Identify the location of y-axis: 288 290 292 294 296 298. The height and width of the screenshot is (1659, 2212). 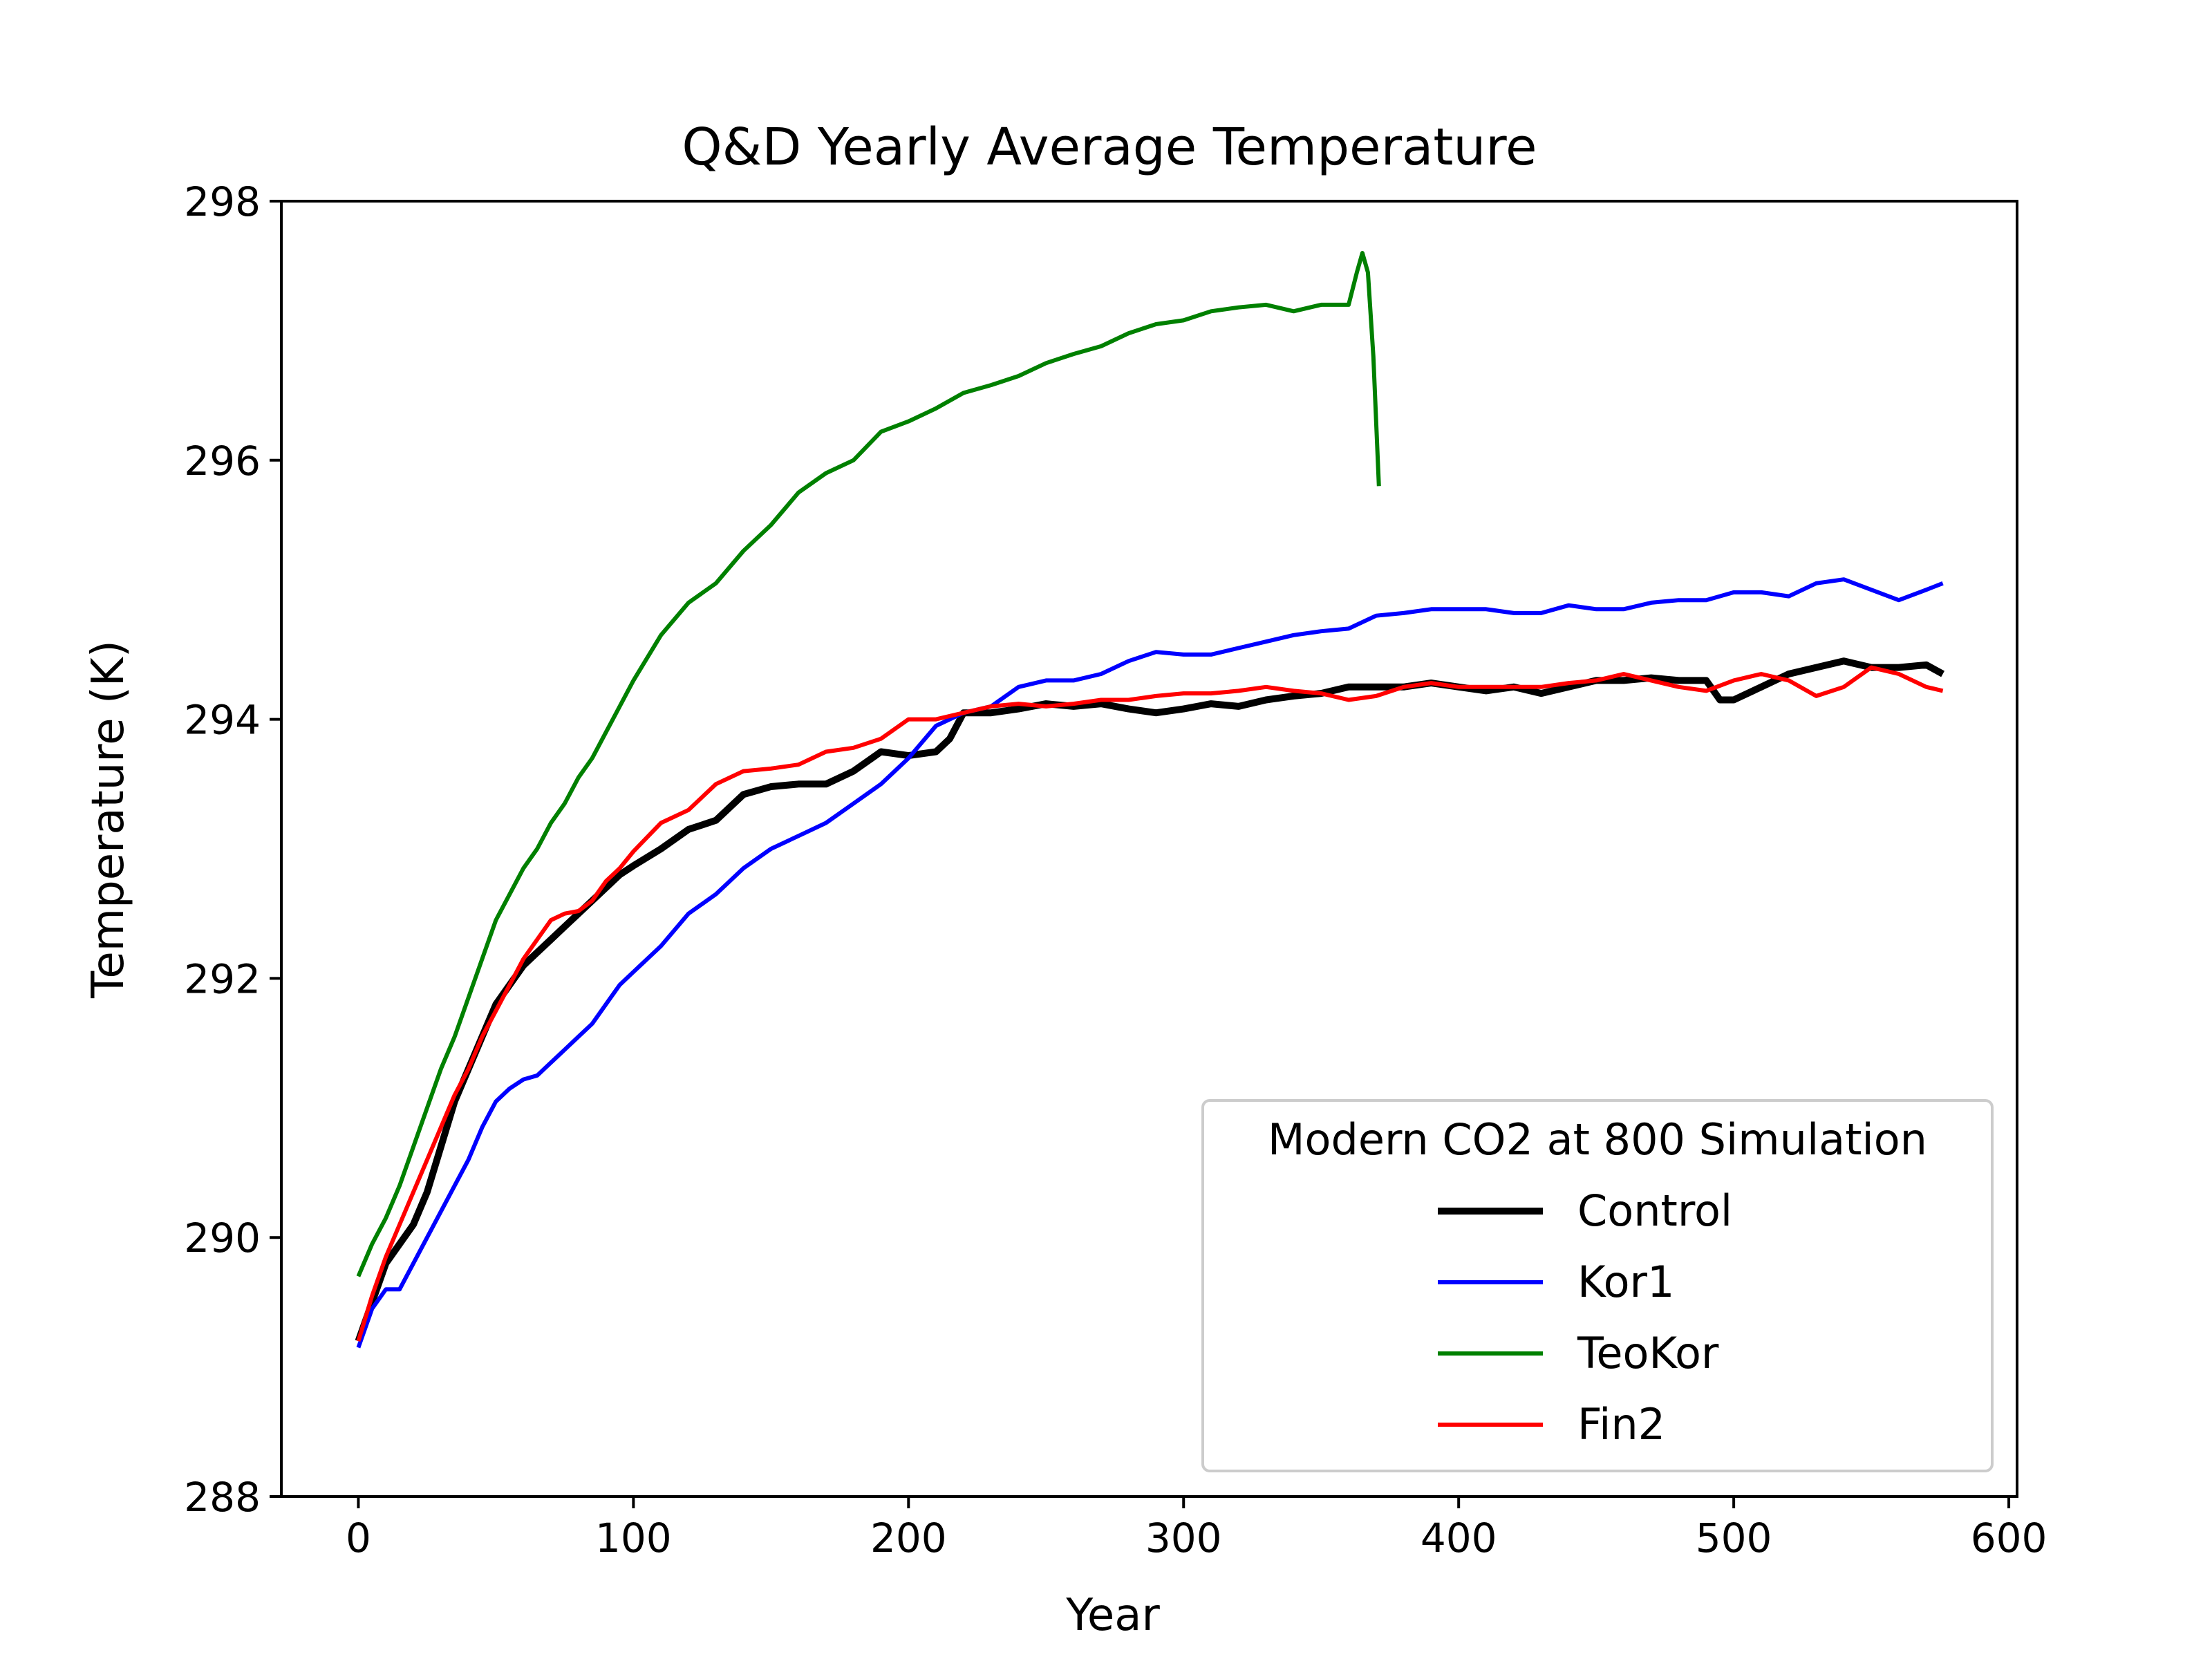
(232, 849).